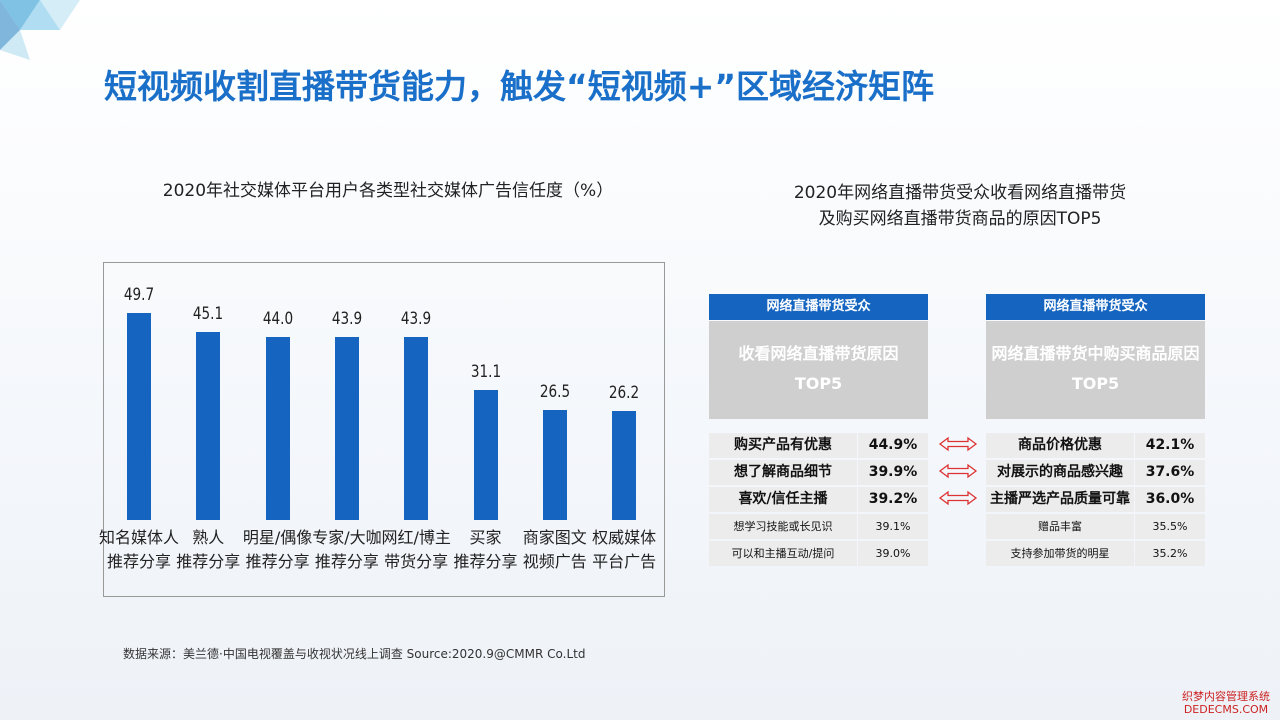  I want to click on row-value: 37.6%, so click(1170, 472).